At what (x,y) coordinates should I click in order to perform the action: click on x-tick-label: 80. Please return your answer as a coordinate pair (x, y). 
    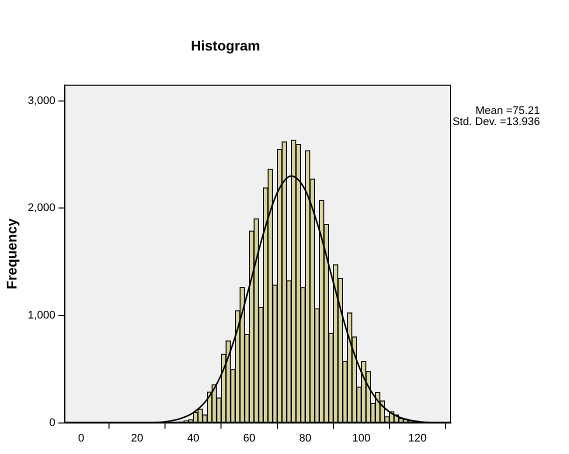
    Looking at the image, I should click on (305, 438).